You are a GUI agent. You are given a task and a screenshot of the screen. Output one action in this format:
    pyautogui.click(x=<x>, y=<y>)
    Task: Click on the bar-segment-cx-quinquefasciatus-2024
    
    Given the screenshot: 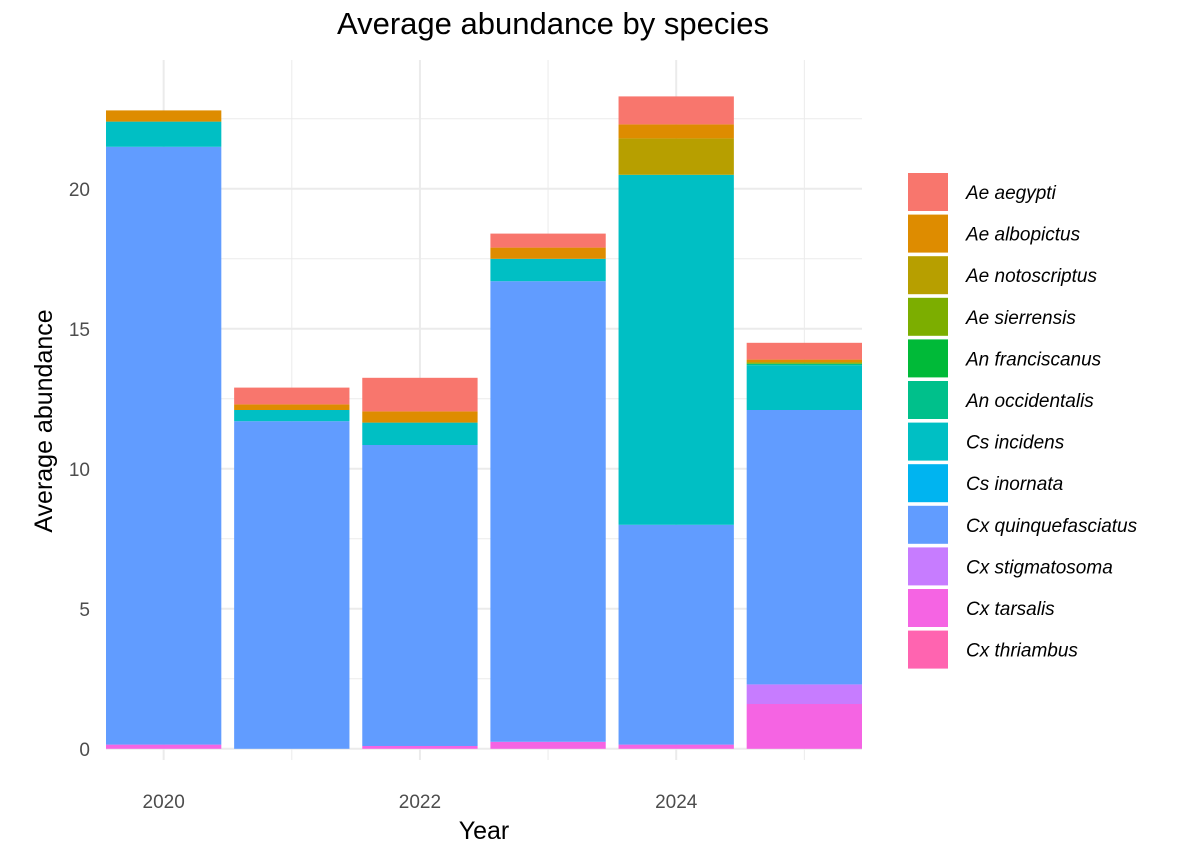 What is the action you would take?
    pyautogui.click(x=676, y=634)
    